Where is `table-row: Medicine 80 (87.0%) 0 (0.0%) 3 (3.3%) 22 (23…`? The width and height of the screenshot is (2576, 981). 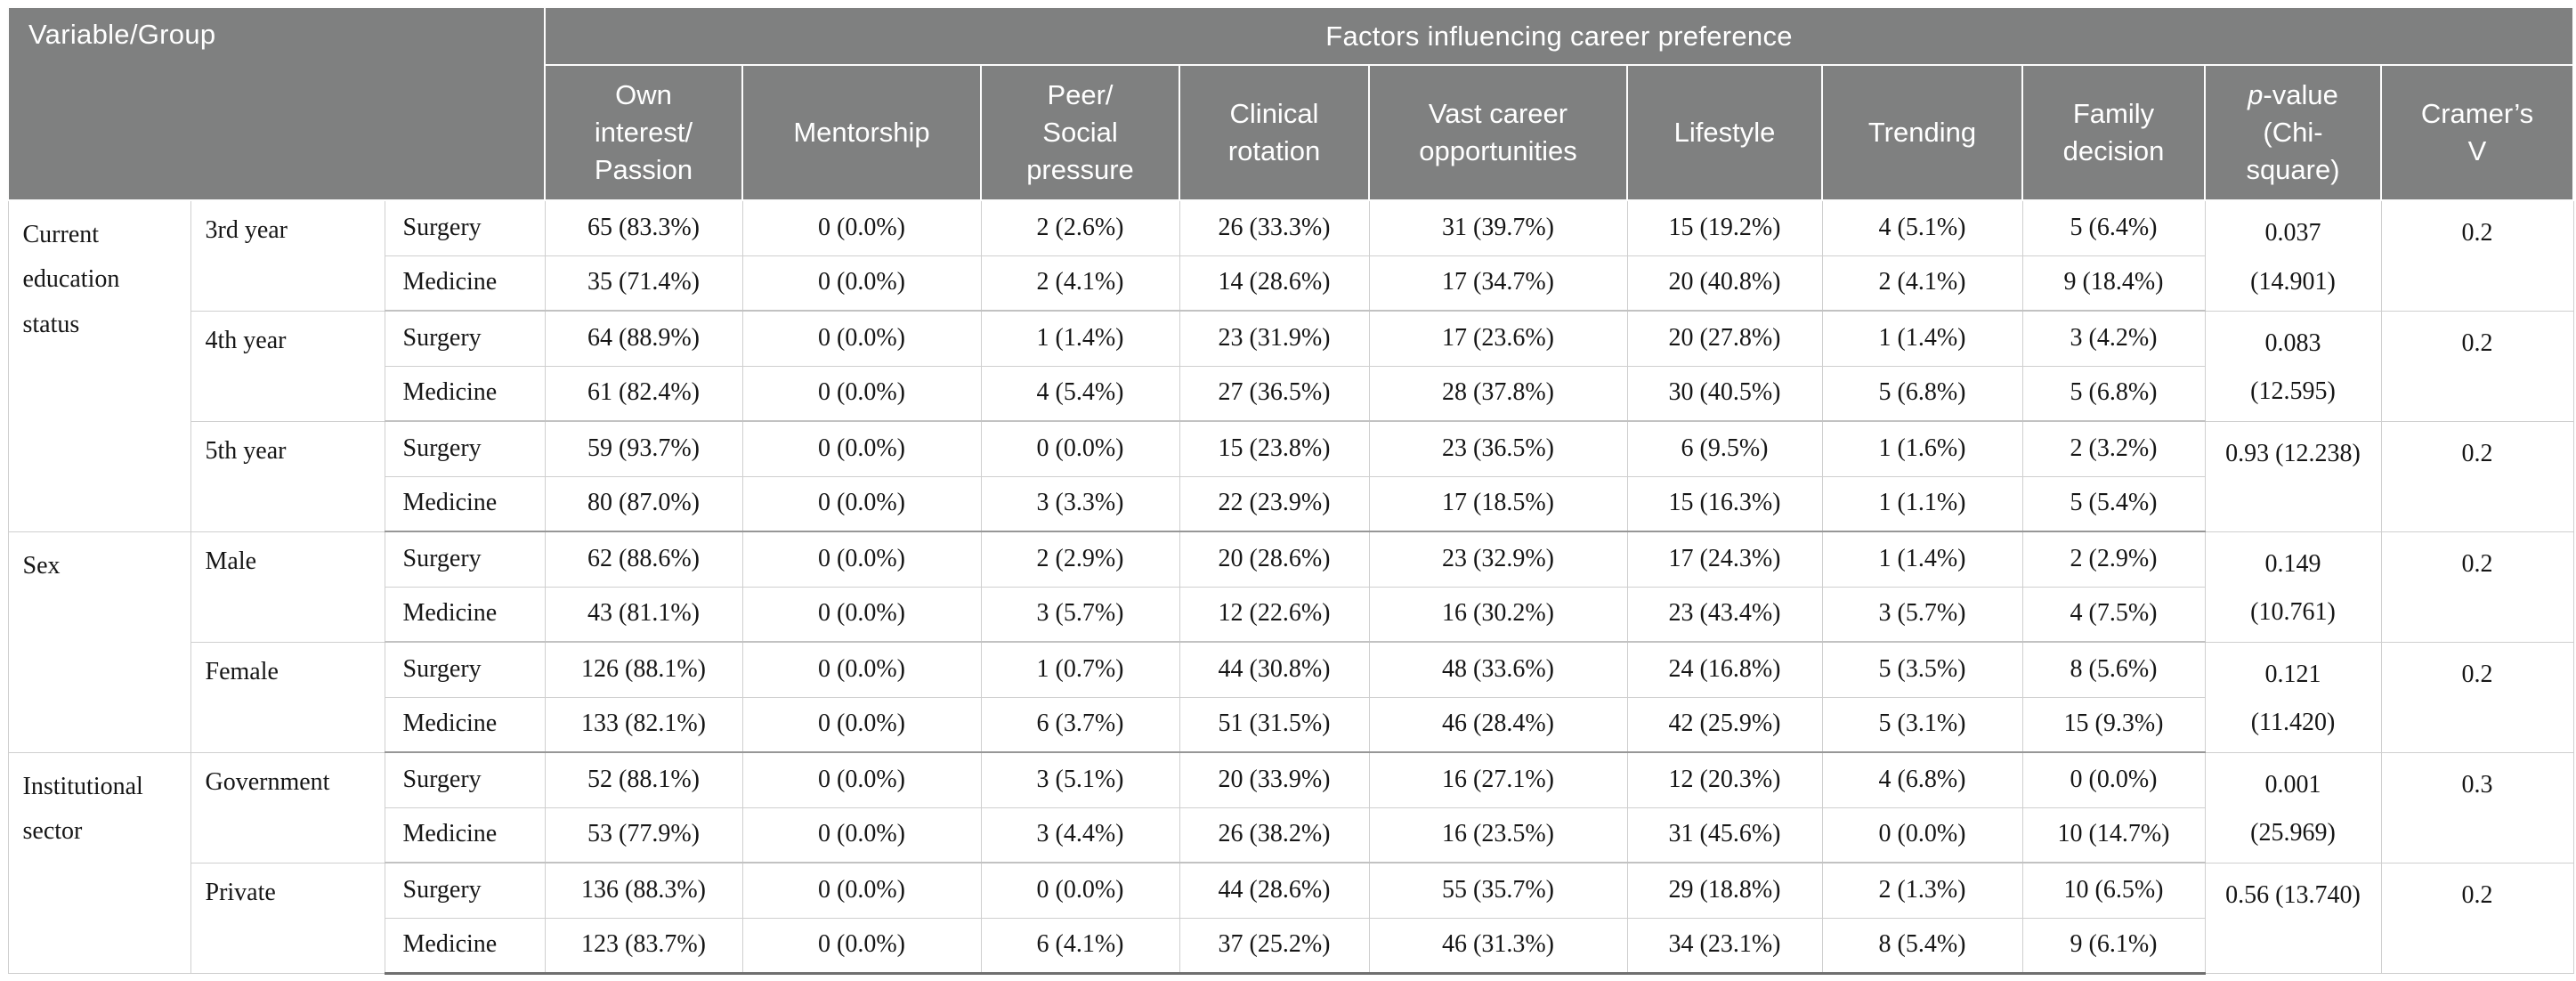 table-row: Medicine 80 (87.0%) 0 (0.0%) 3 (3.3%) 22 (23… is located at coordinates (1290, 503).